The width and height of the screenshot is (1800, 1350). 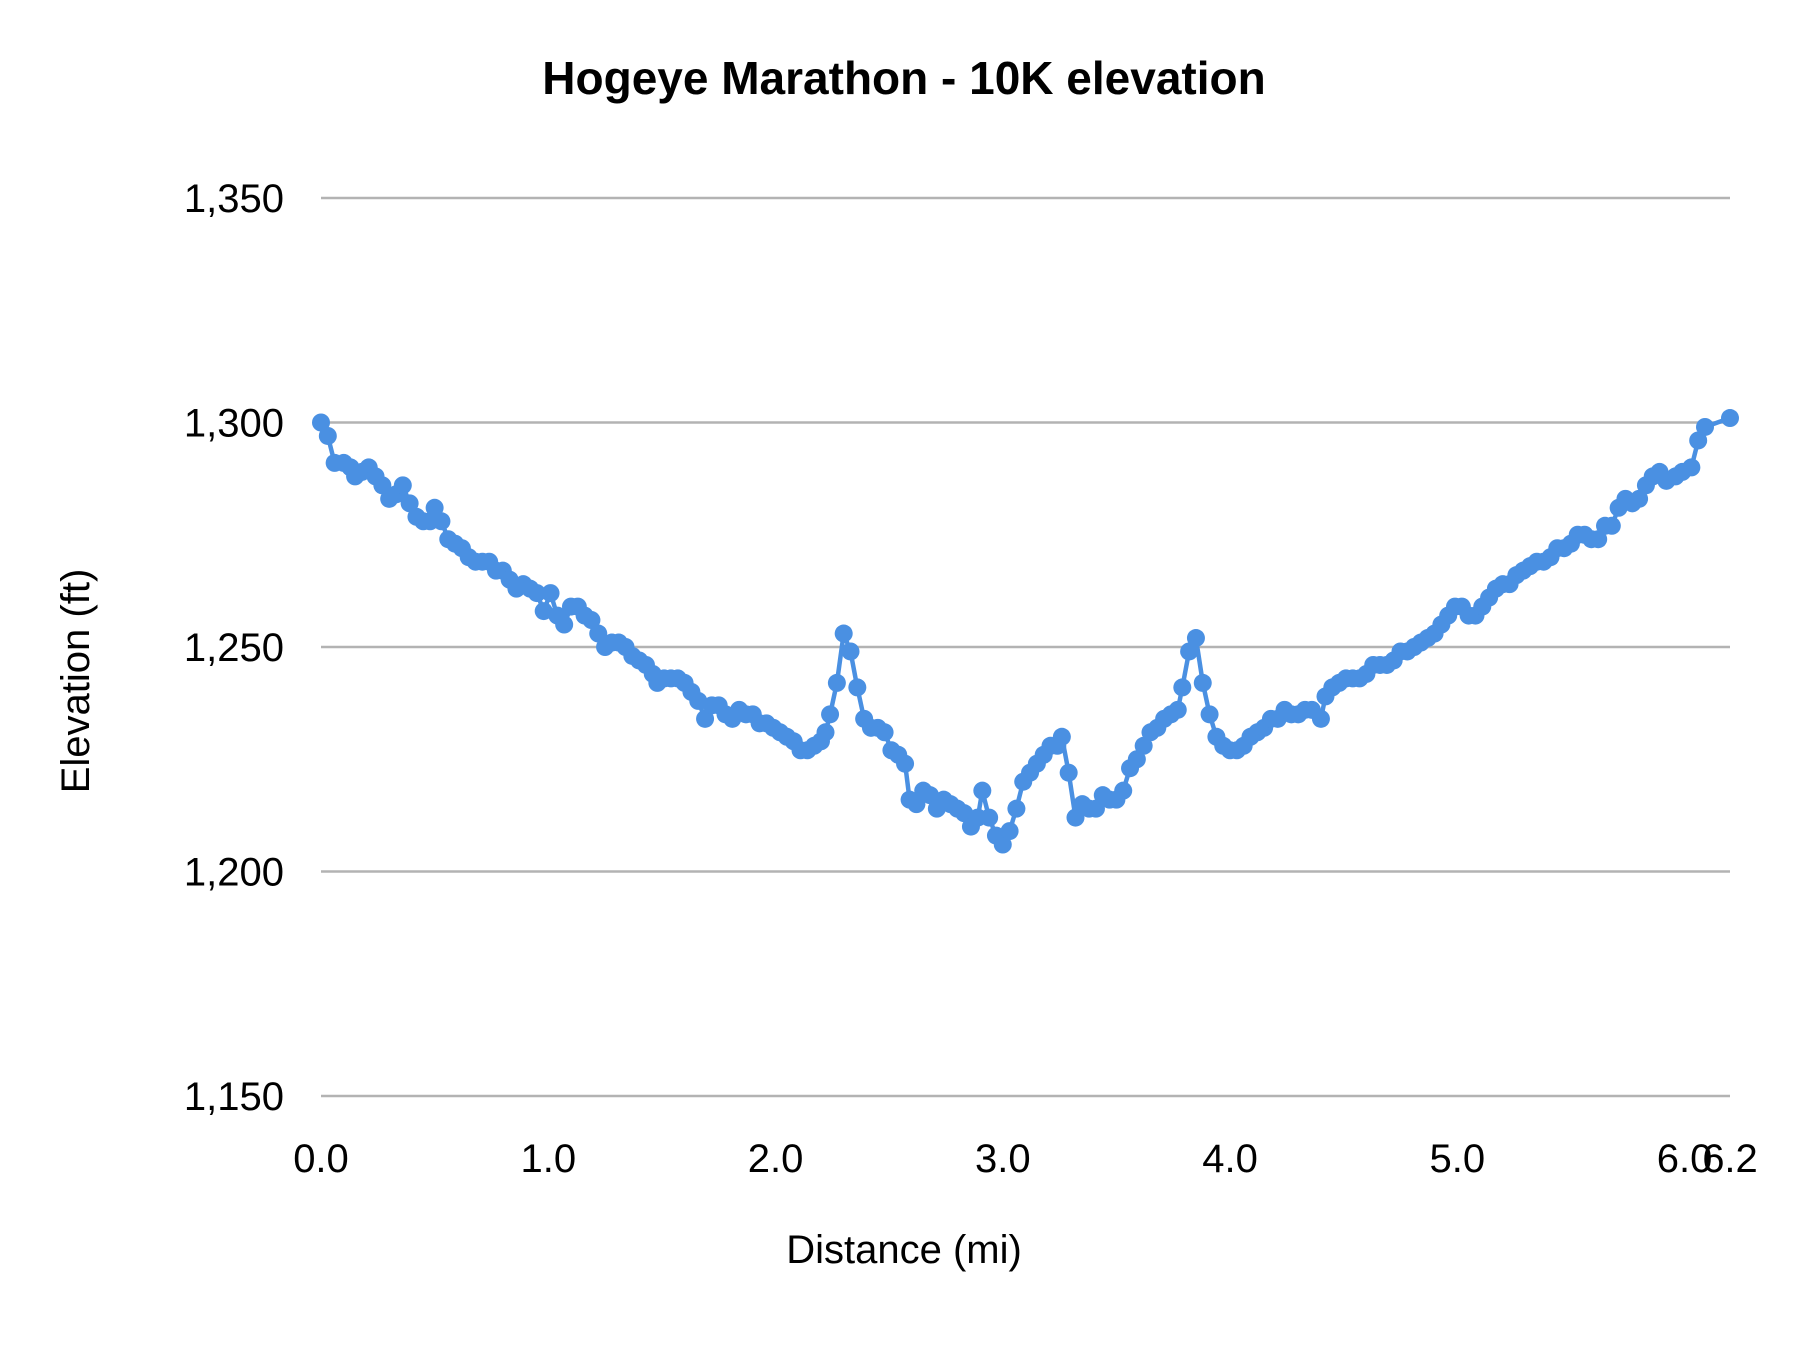 What do you see at coordinates (1730, 1159) in the screenshot?
I see `x-tick-label: 6.2` at bounding box center [1730, 1159].